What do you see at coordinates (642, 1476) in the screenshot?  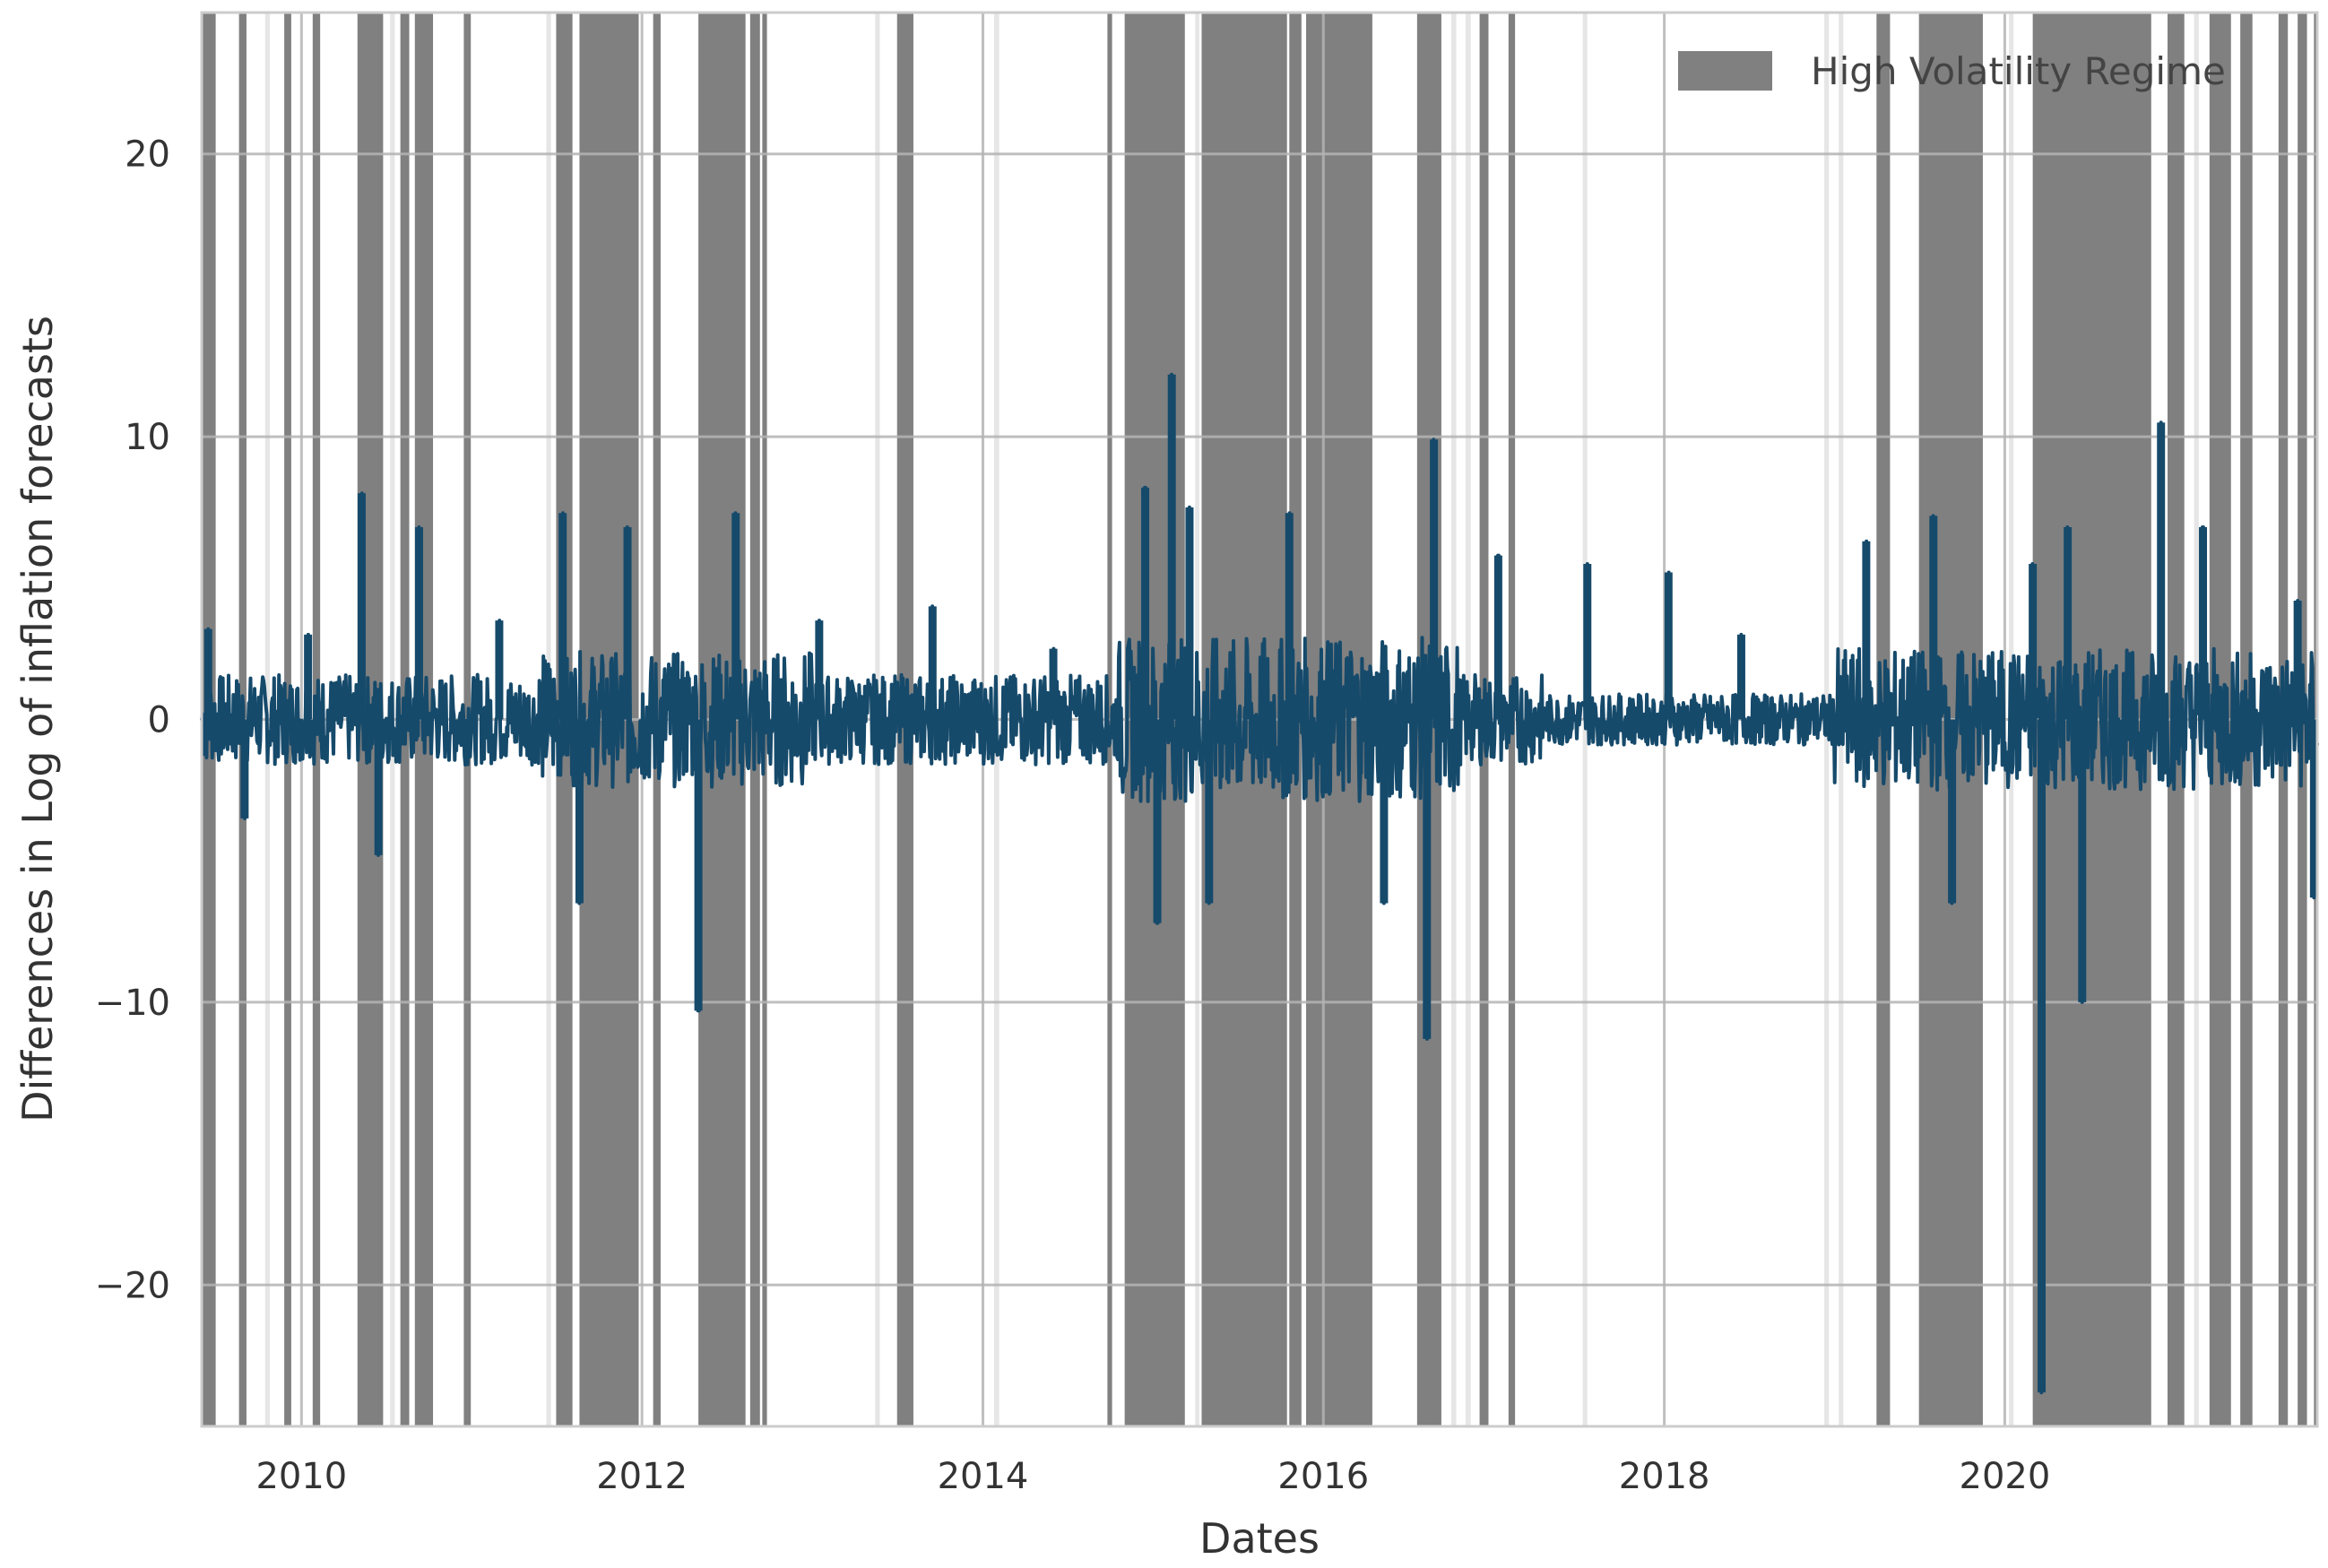 I see `x-tick-label-1: 2012` at bounding box center [642, 1476].